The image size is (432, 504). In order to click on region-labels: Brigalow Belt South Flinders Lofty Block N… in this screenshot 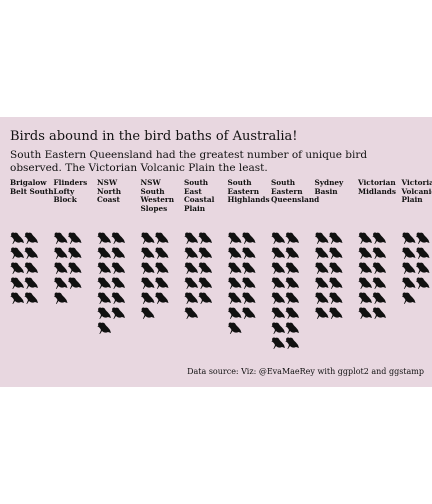, I will do `click(216, 198)`.